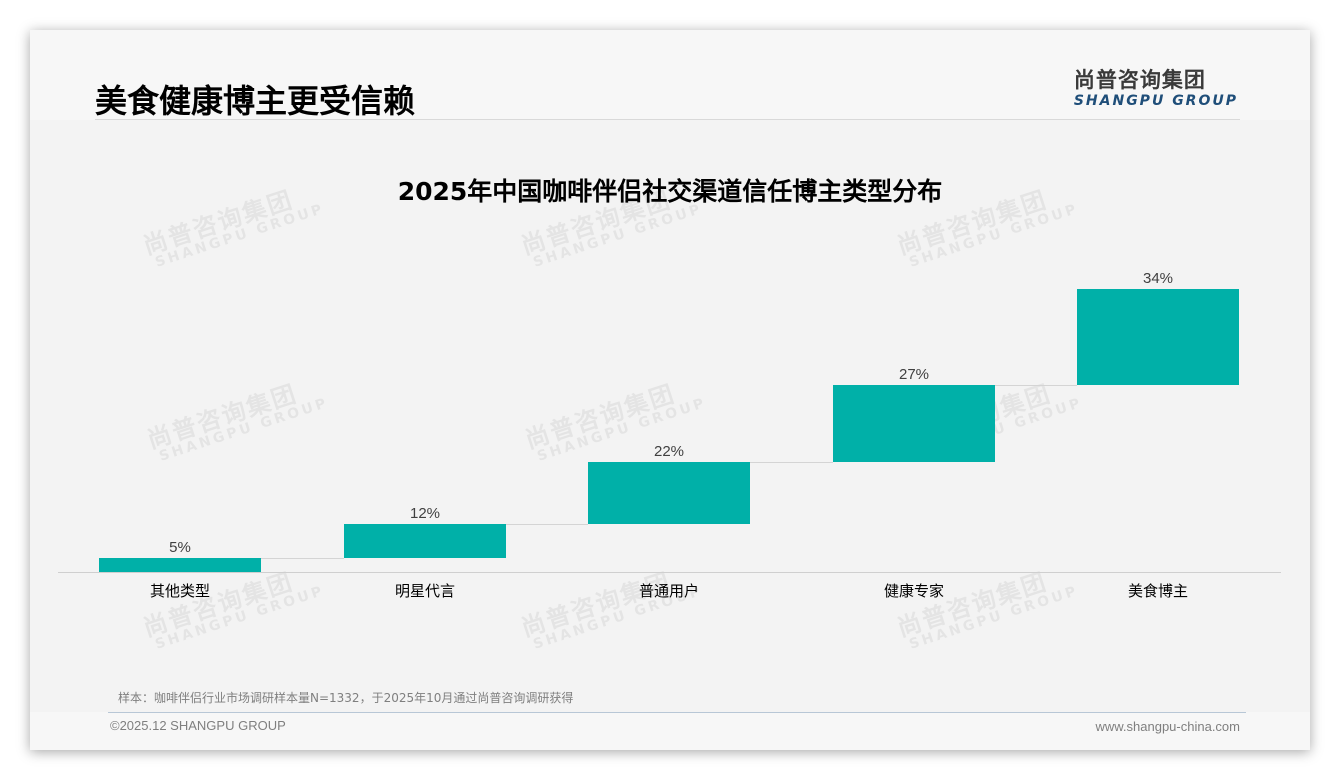 This screenshot has width=1340, height=780. I want to click on bar-value-label: 5%, so click(180, 547).